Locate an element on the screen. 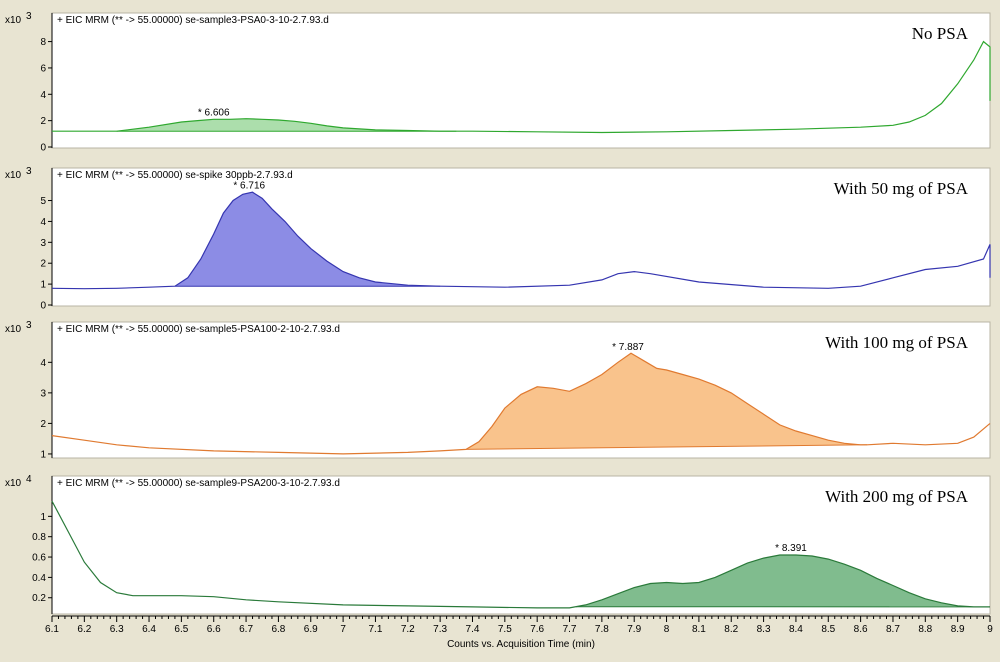 The image size is (1000, 662). x-tick-label: 6.7 is located at coordinates (246, 629).